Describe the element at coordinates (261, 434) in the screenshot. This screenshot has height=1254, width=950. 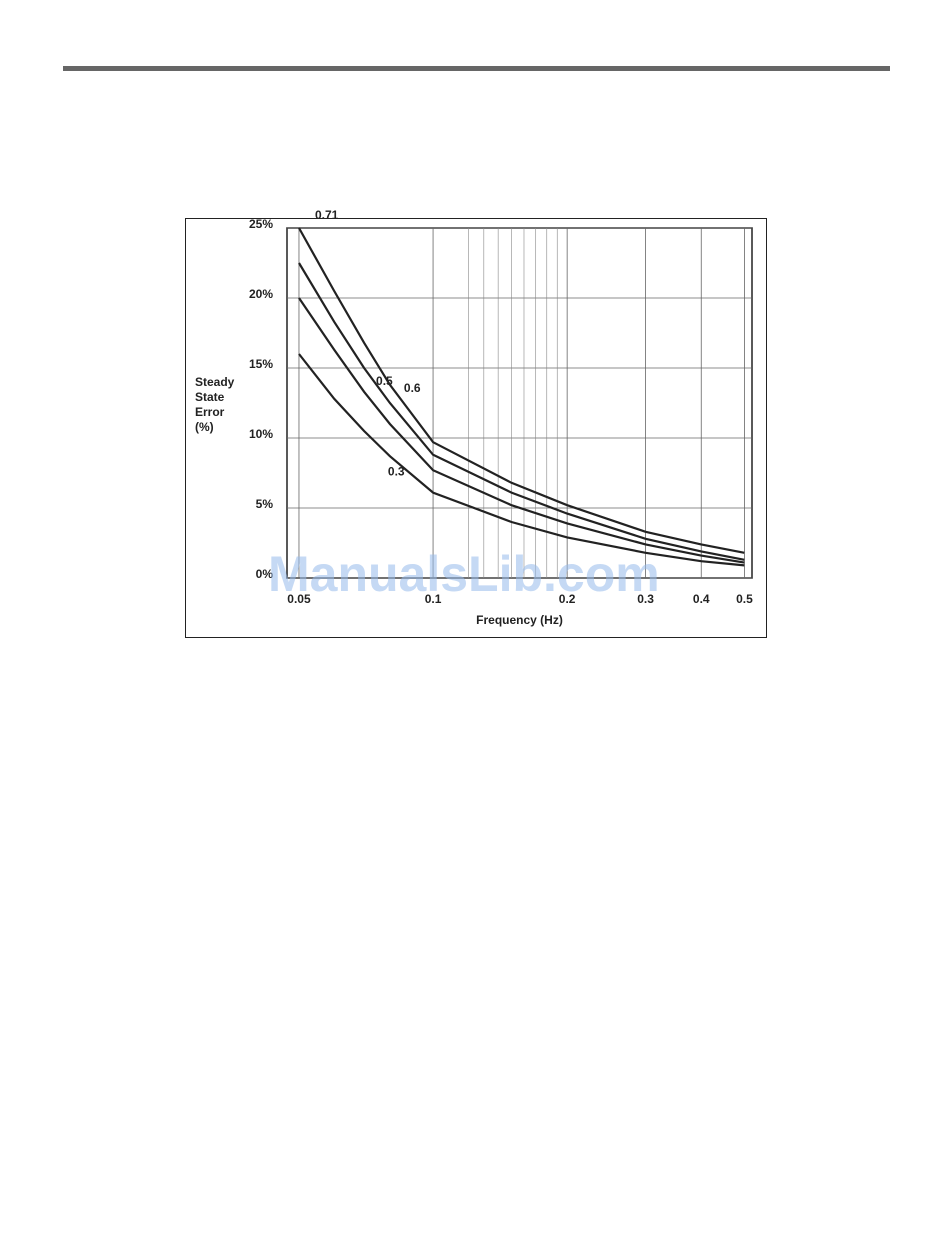
I see `y-tick-label: 10%` at that location.